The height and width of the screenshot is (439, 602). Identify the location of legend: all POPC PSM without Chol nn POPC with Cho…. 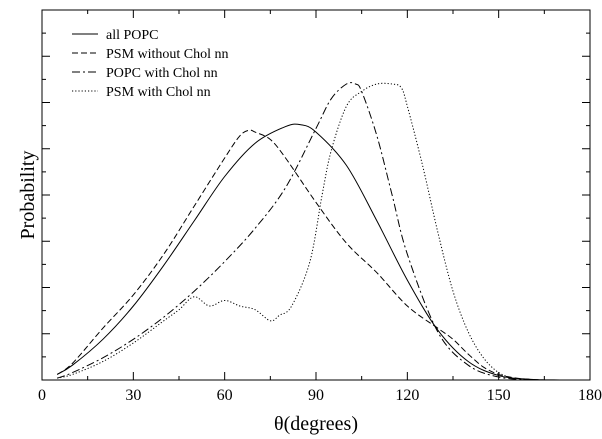
(173, 62).